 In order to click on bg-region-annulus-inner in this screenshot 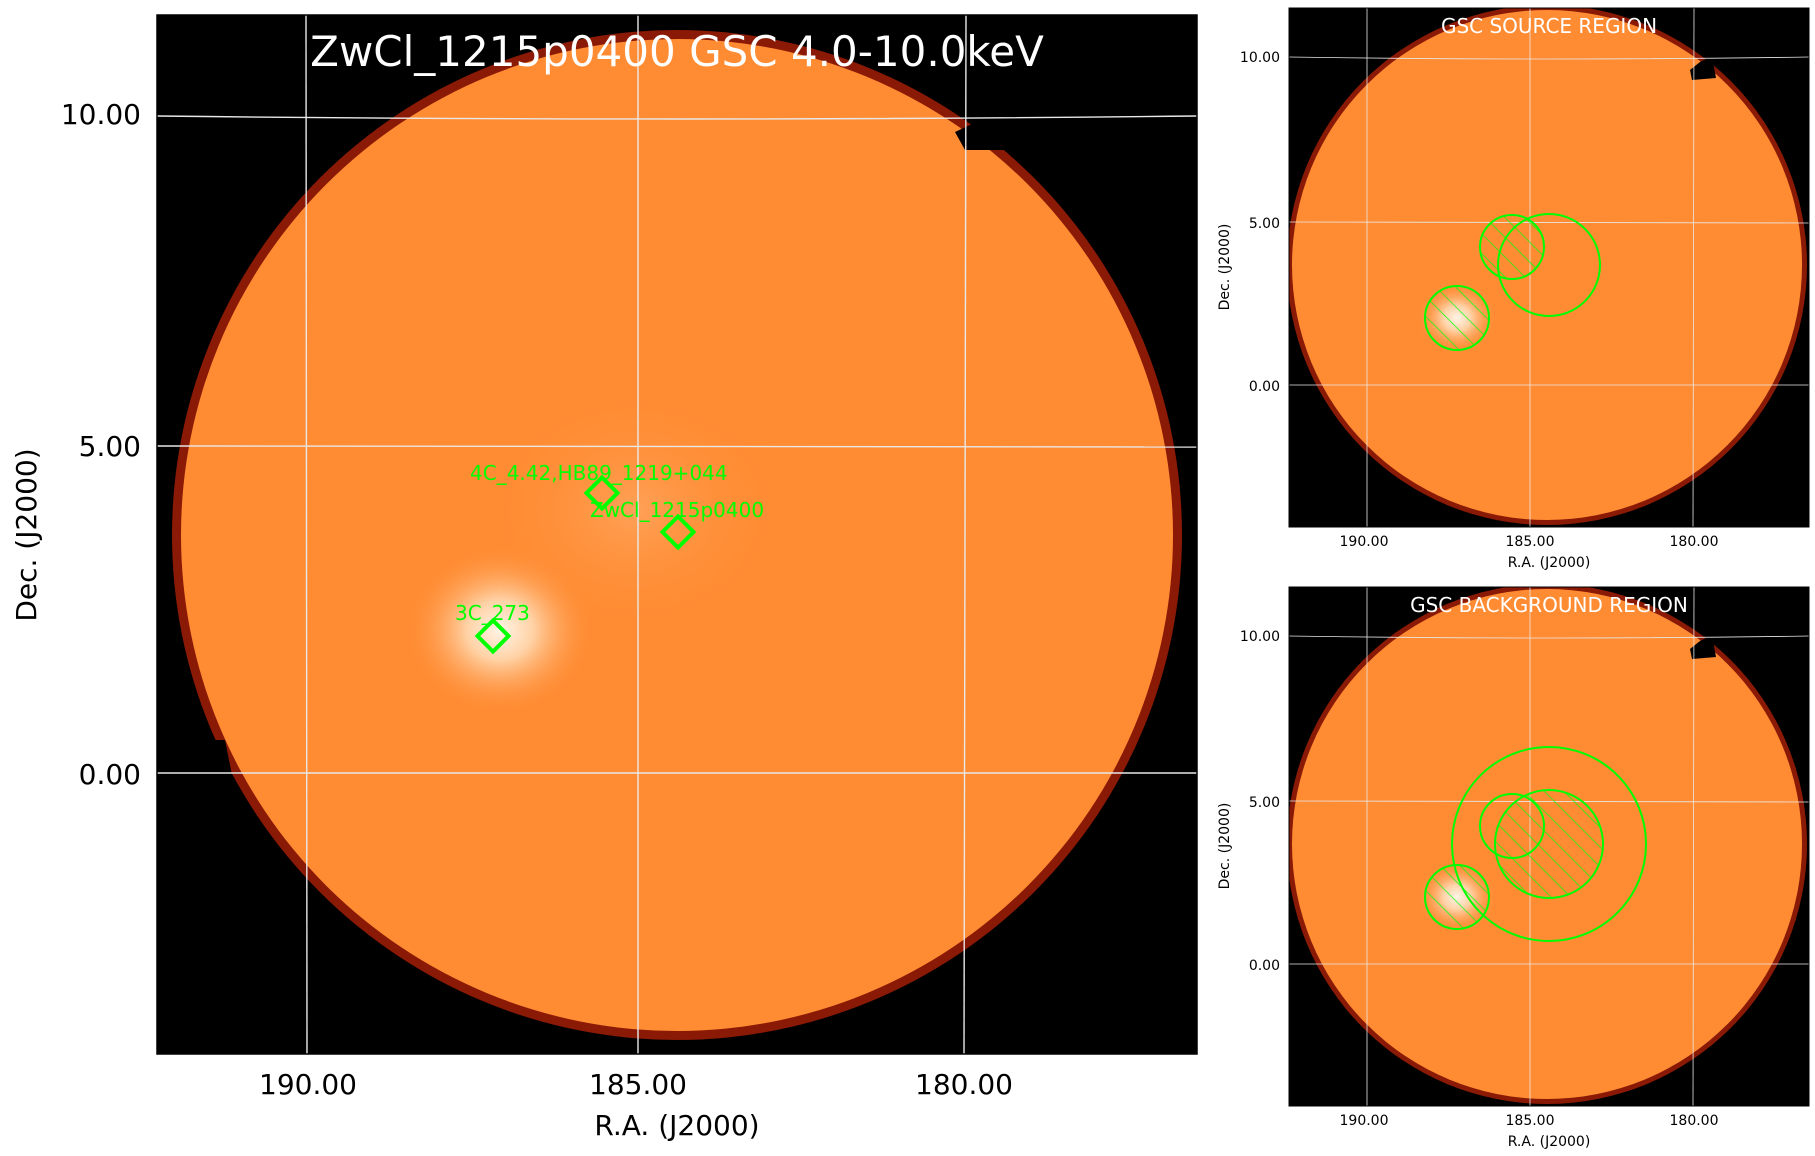, I will do `click(1549, 844)`.